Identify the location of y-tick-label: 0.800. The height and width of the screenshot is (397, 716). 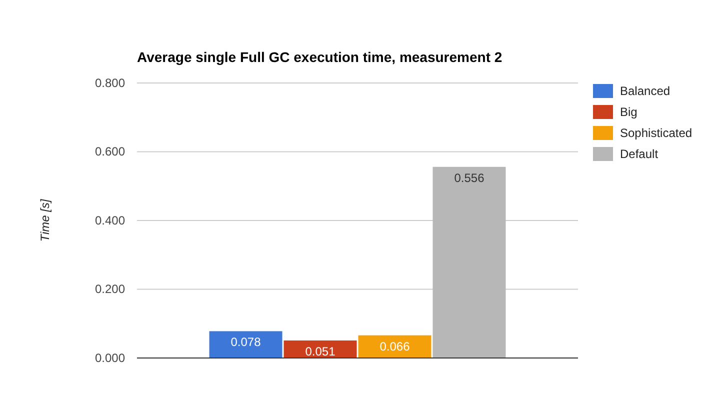
(110, 83).